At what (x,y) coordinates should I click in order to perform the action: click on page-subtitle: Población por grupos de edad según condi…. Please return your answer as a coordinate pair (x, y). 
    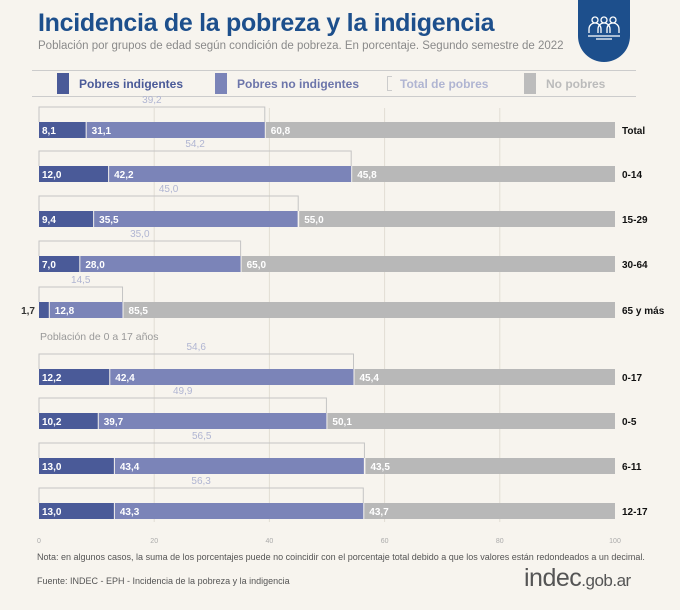
    Looking at the image, I should click on (301, 46).